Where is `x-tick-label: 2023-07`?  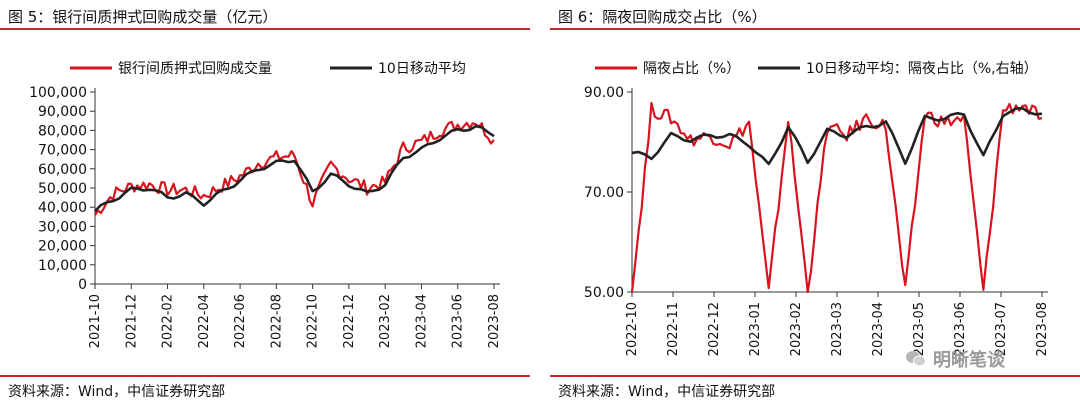 x-tick-label: 2023-07 is located at coordinates (1001, 329).